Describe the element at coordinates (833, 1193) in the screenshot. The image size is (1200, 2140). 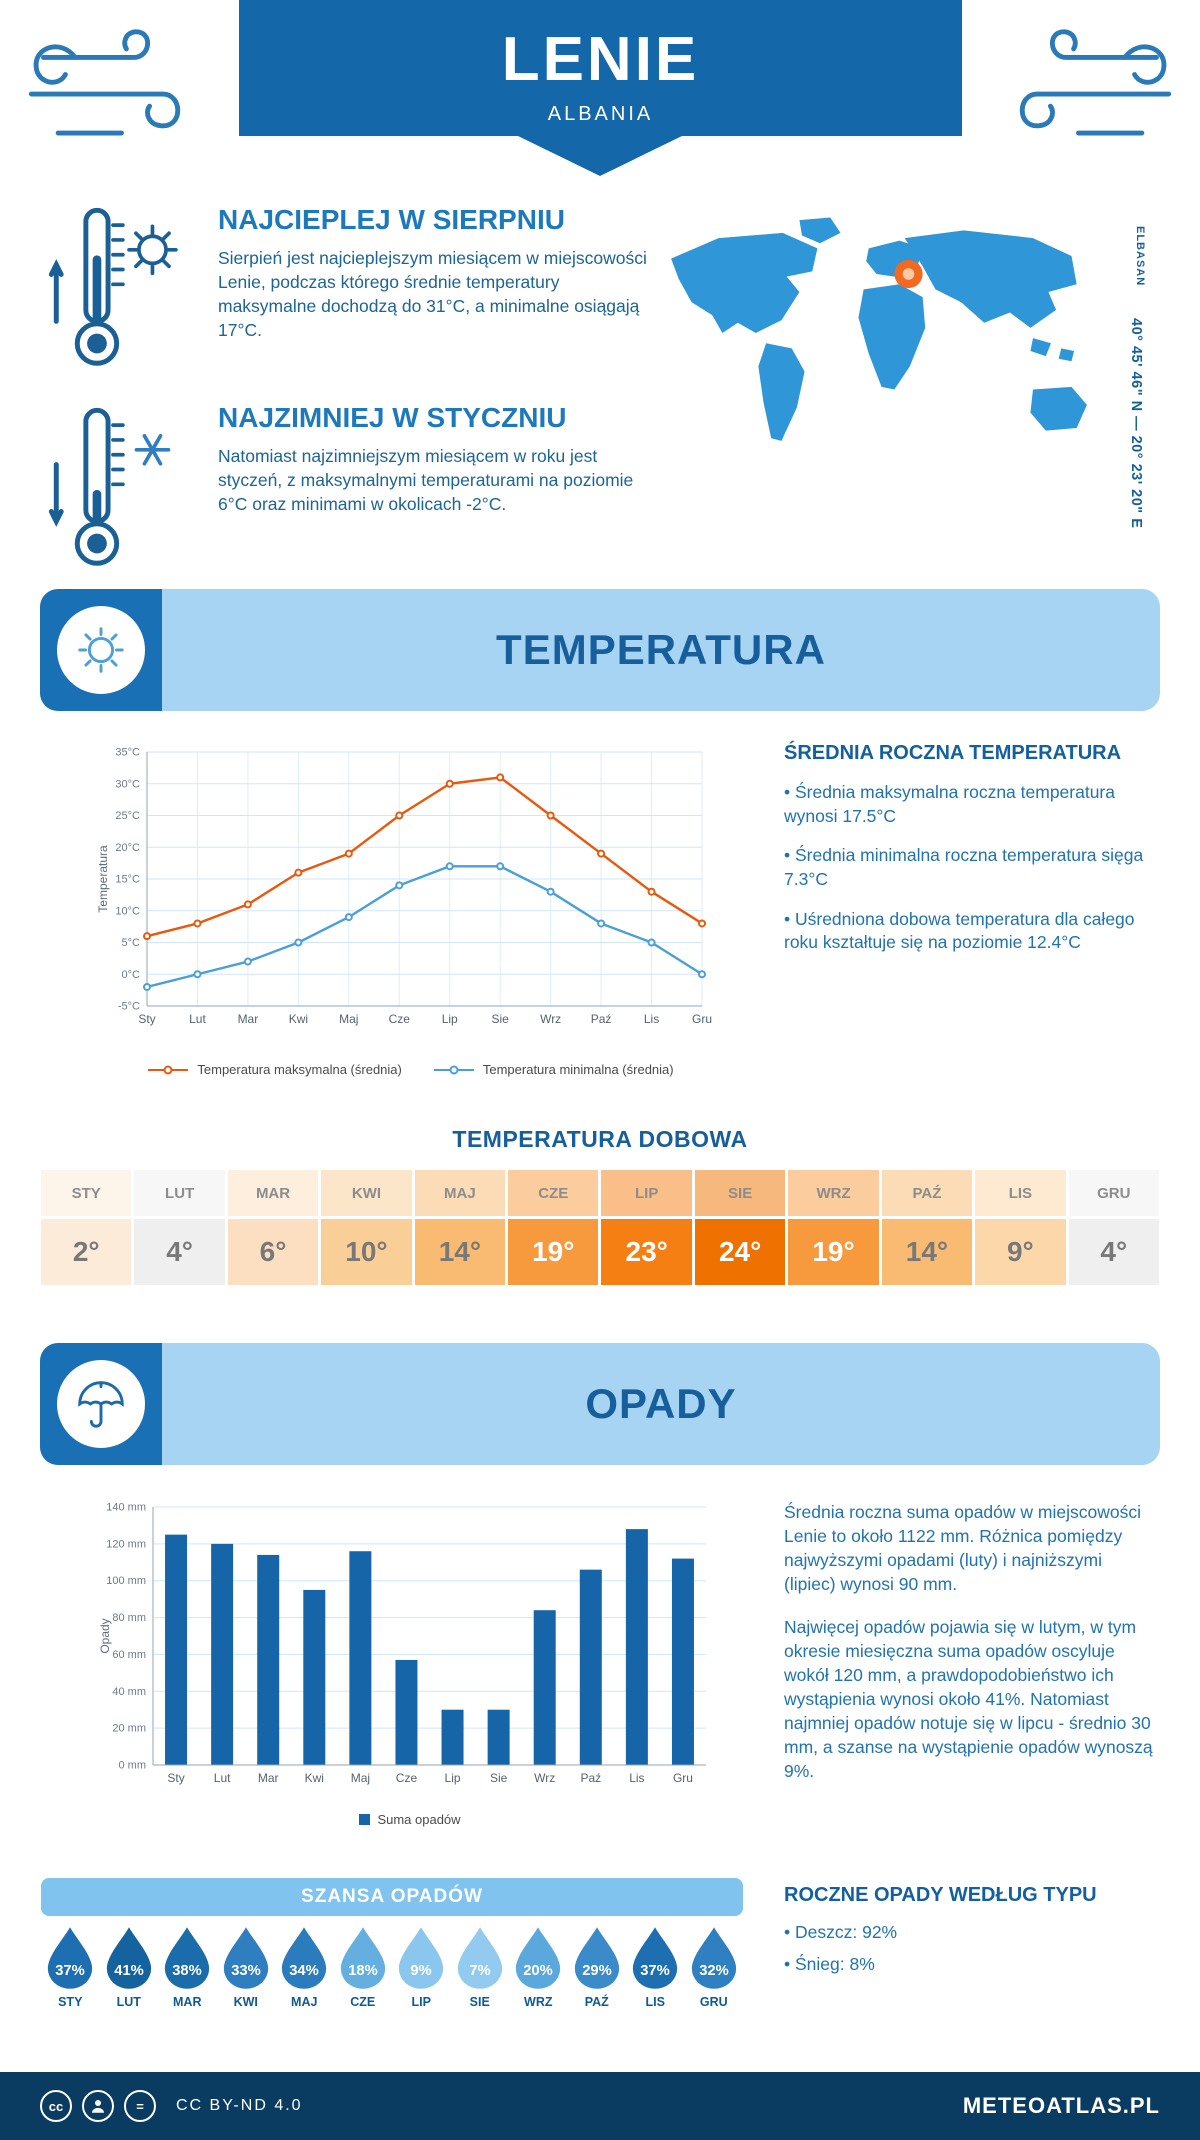
I see `daily-table-month-header: WRZ` at that location.